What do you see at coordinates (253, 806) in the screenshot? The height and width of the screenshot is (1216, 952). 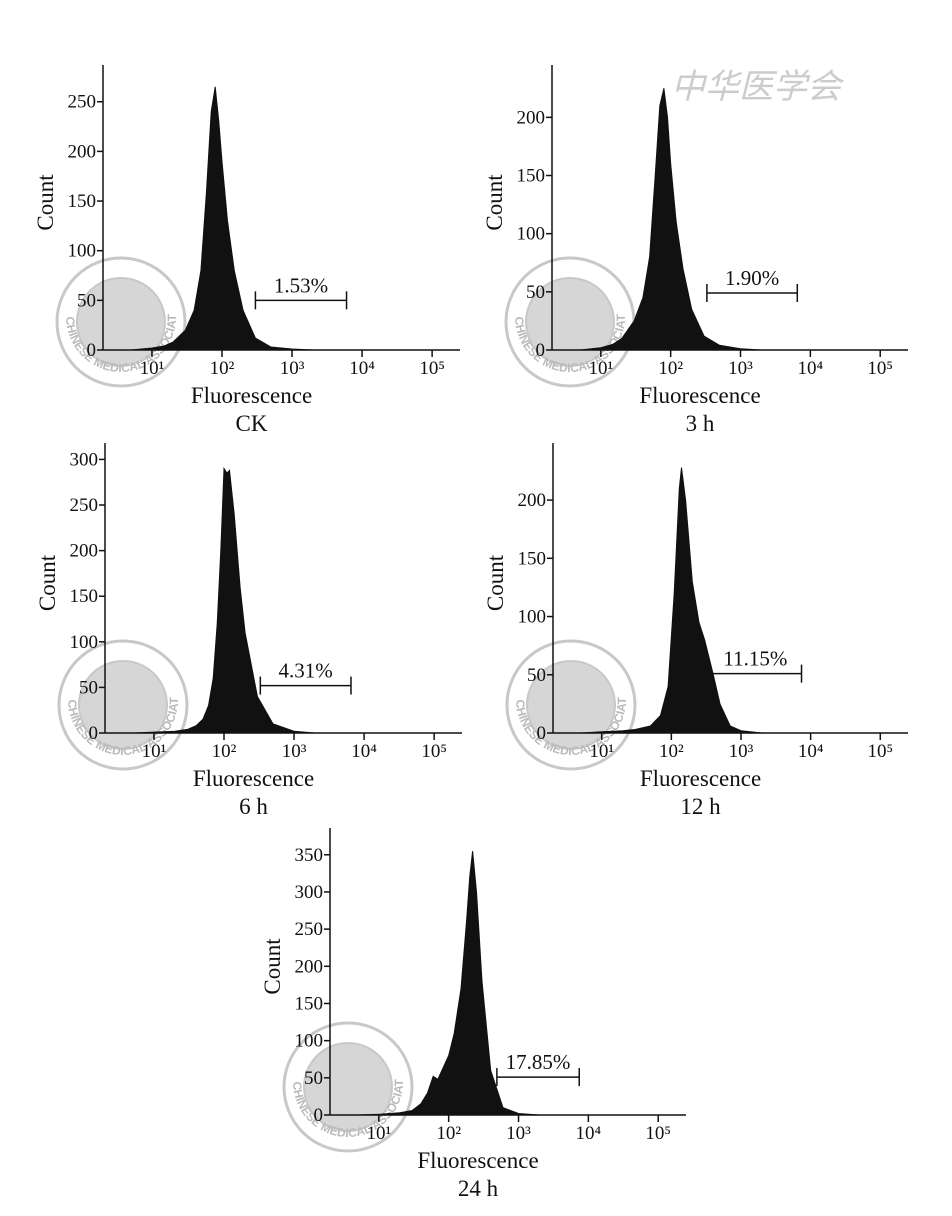 I see `panel-caption: 6 h` at bounding box center [253, 806].